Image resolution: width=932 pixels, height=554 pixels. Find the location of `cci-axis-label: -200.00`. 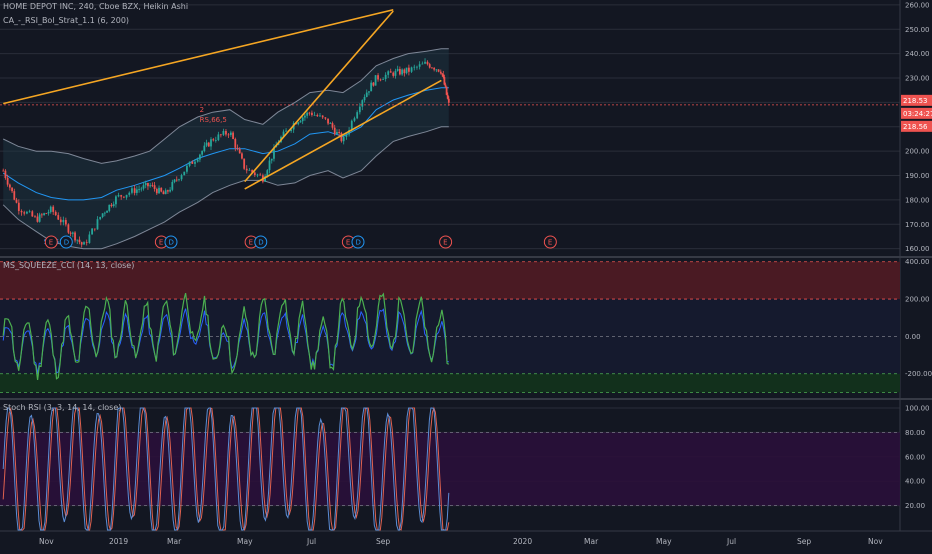

cci-axis-label: -200.00 is located at coordinates (918, 374).